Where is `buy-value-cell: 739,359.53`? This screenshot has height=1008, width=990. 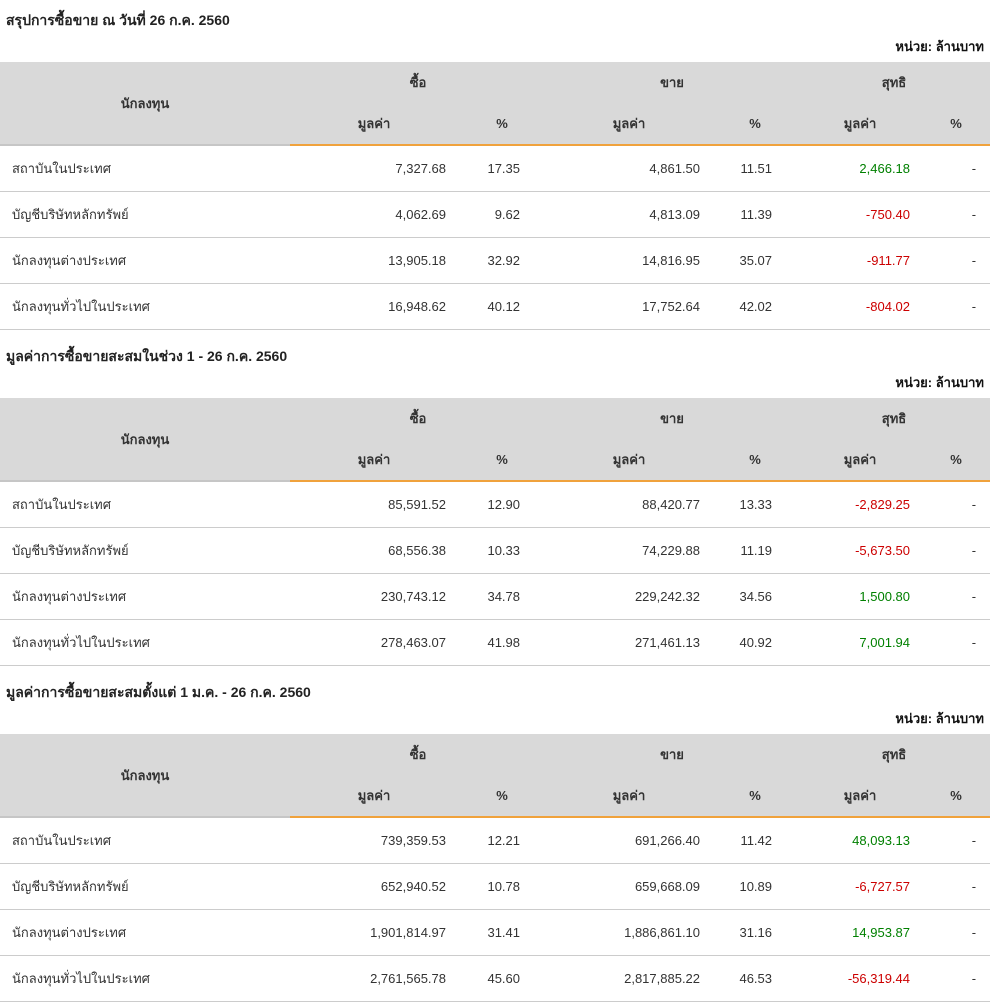 buy-value-cell: 739,359.53 is located at coordinates (374, 840).